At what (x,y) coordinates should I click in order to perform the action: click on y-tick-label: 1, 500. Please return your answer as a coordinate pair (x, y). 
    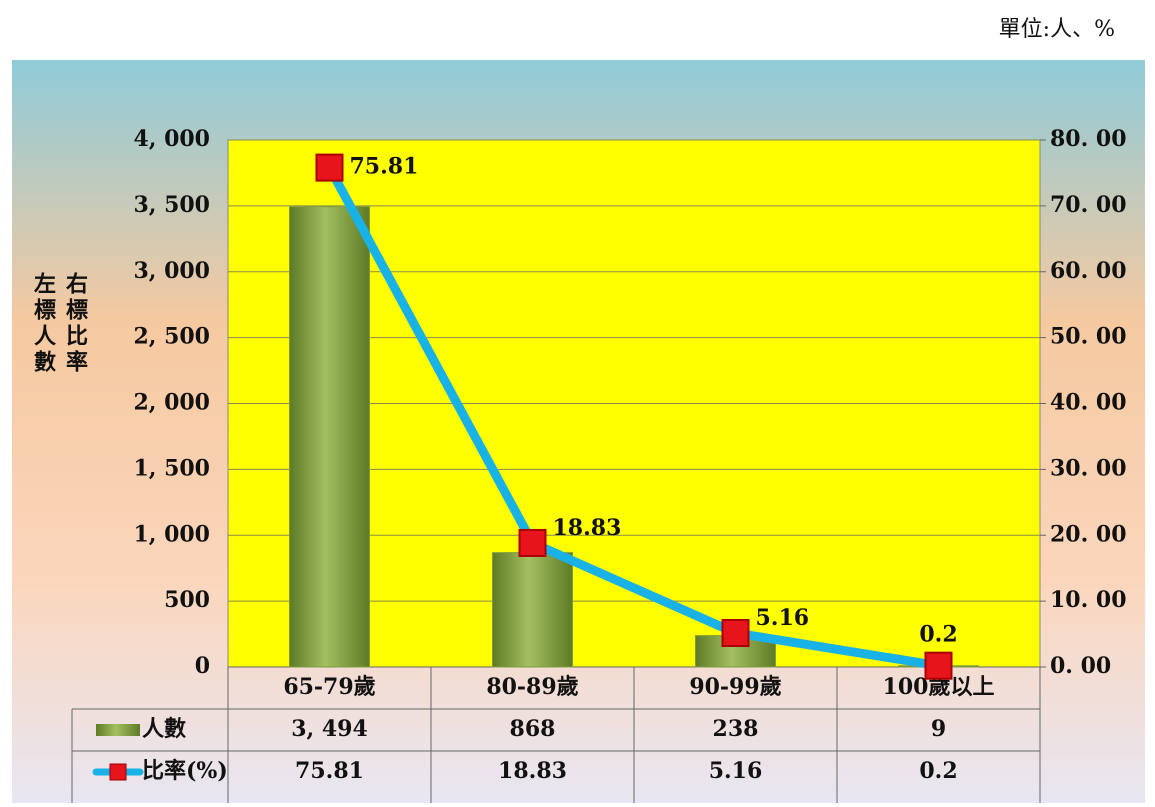
    Looking at the image, I should click on (171, 468).